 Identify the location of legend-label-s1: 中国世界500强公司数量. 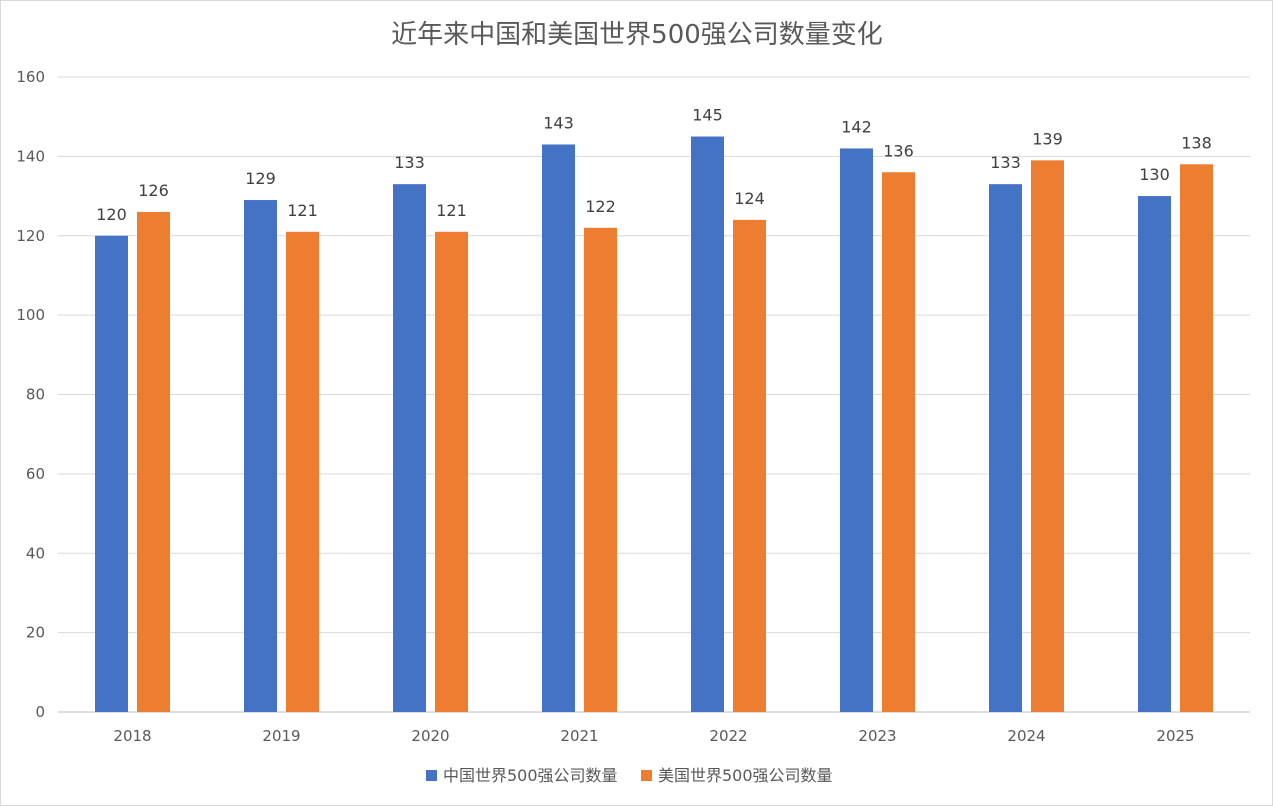
(530, 775).